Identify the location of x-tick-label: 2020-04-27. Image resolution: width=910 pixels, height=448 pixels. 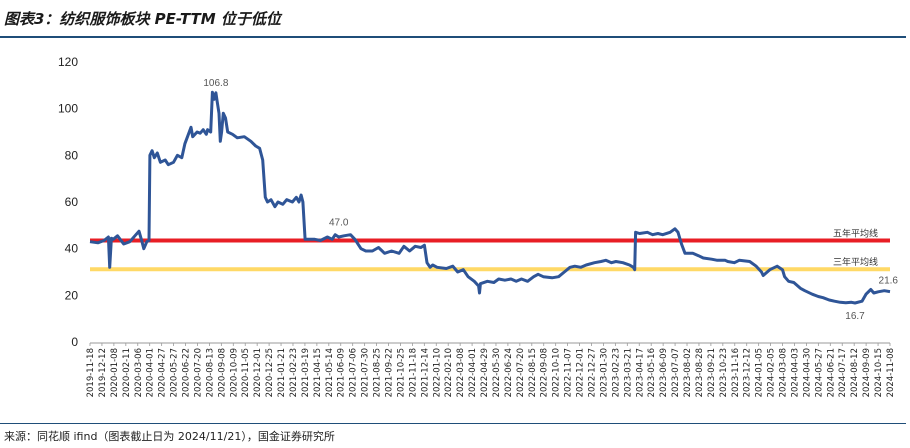
(163, 372).